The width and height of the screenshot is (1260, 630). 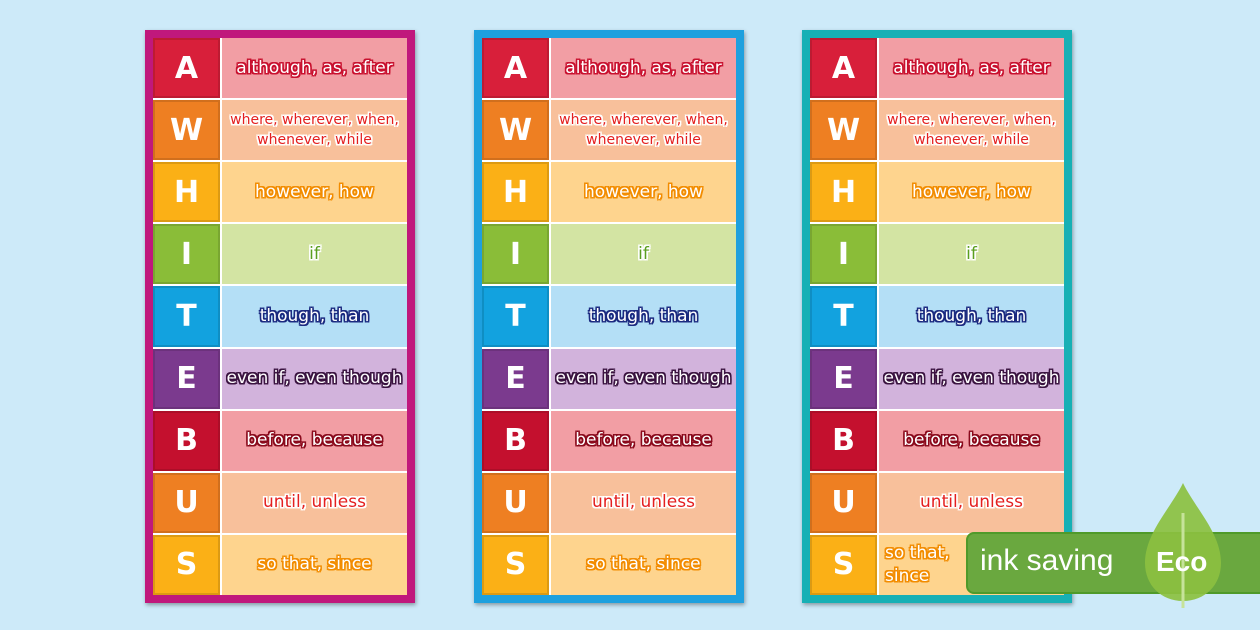 I want to click on eco-label: Eco, so click(x=1182, y=561).